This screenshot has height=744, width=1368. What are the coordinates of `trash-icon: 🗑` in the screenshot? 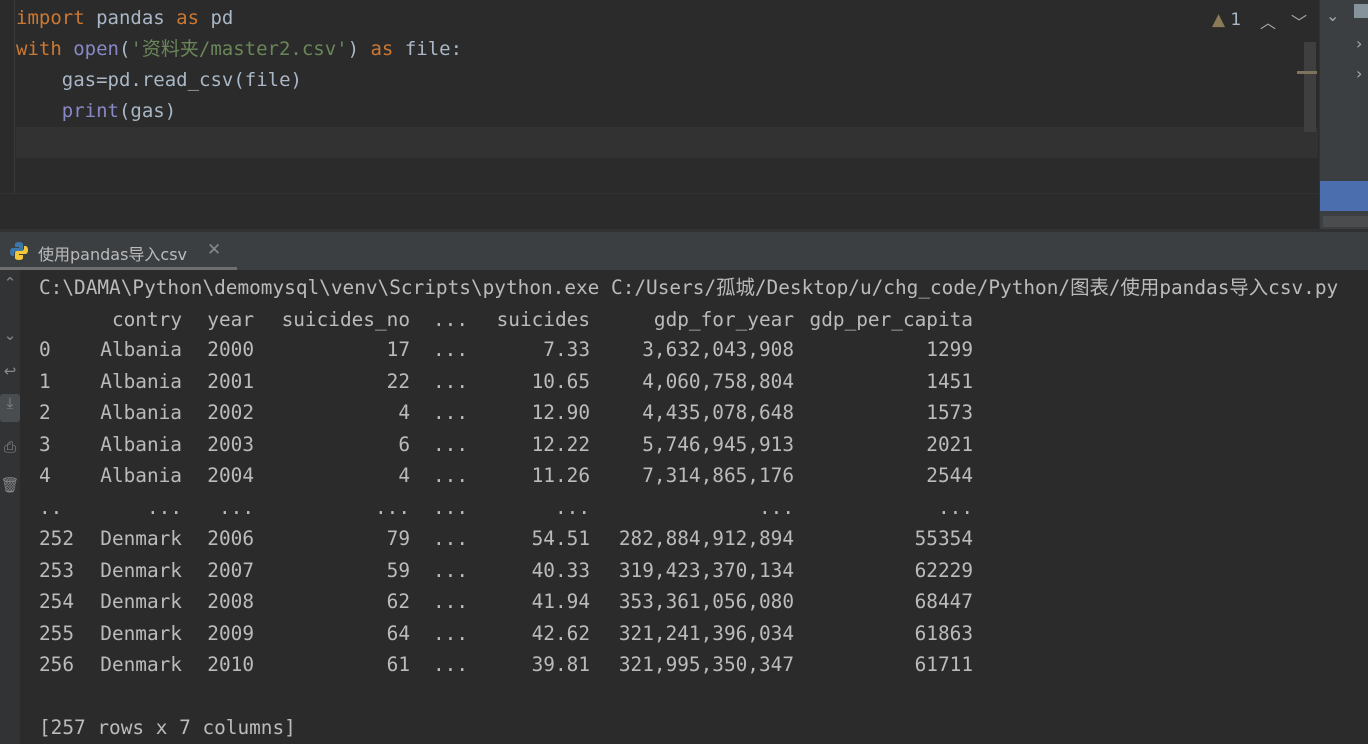 It's located at (10, 485).